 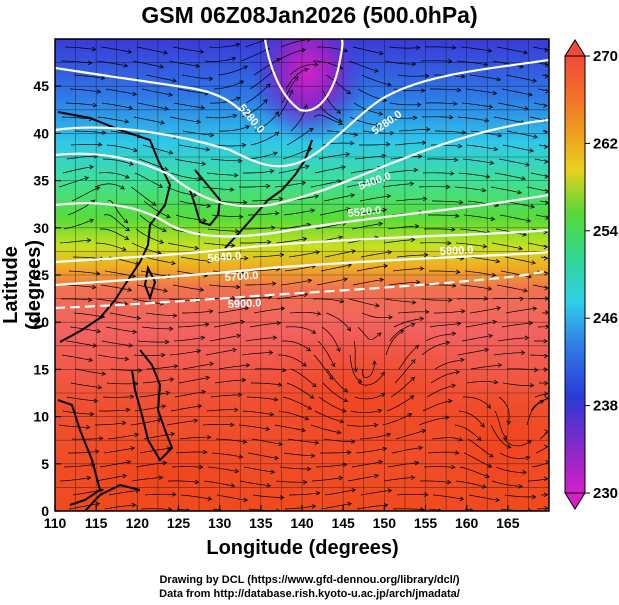 What do you see at coordinates (45, 464) in the screenshot?
I see `y-tick-label: 5` at bounding box center [45, 464].